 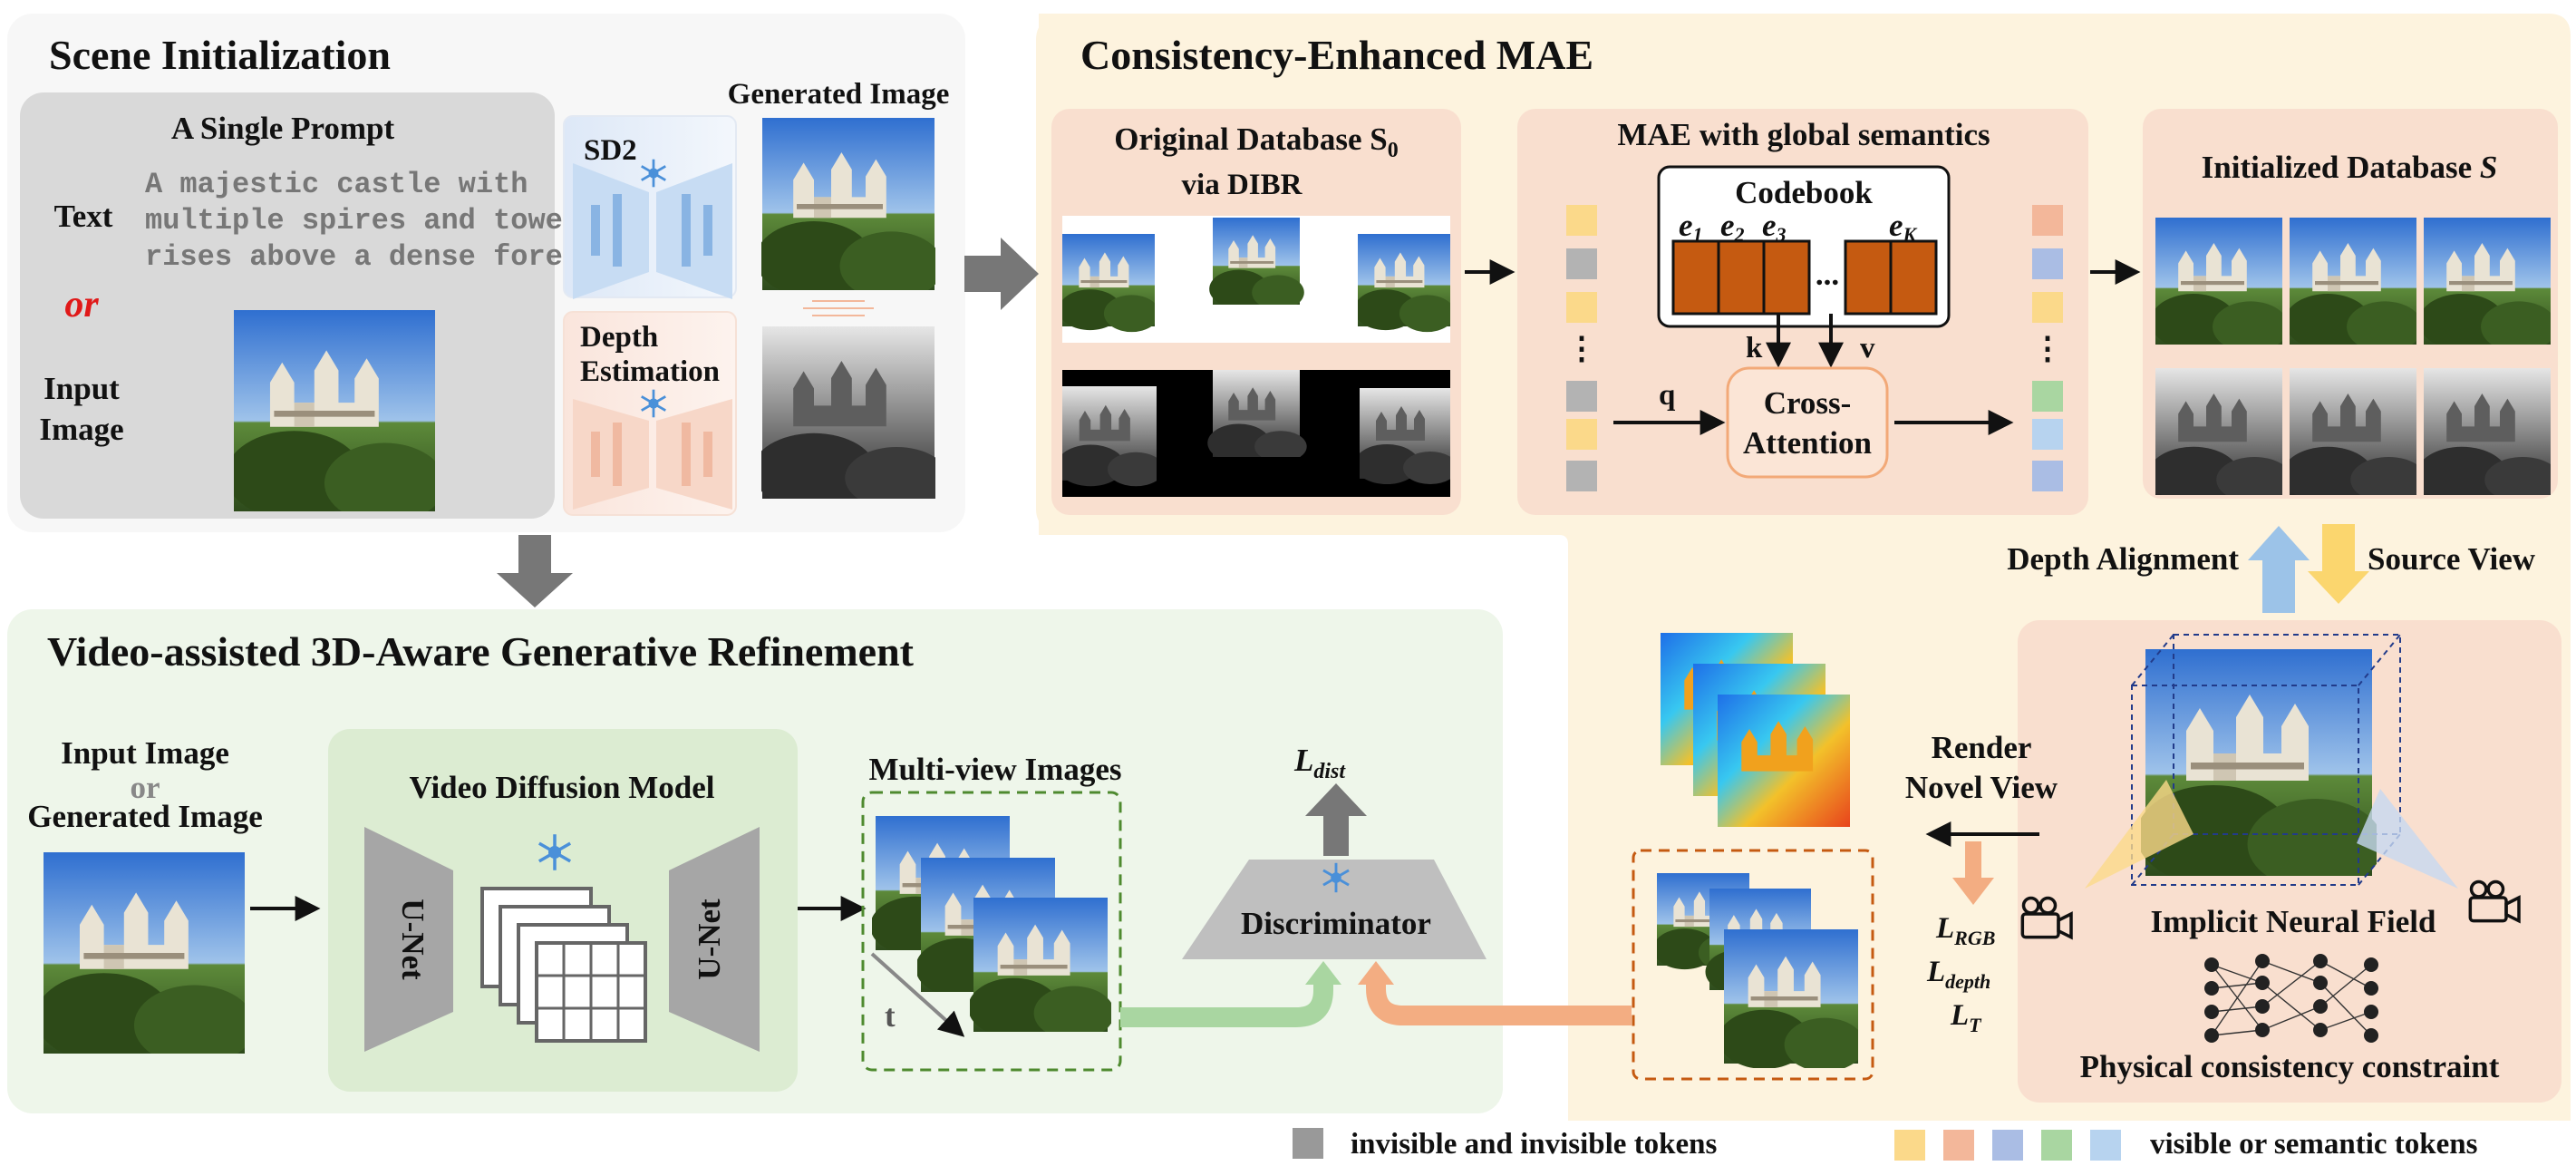 I want to click on mlp-network-icon, so click(x=2291, y=998).